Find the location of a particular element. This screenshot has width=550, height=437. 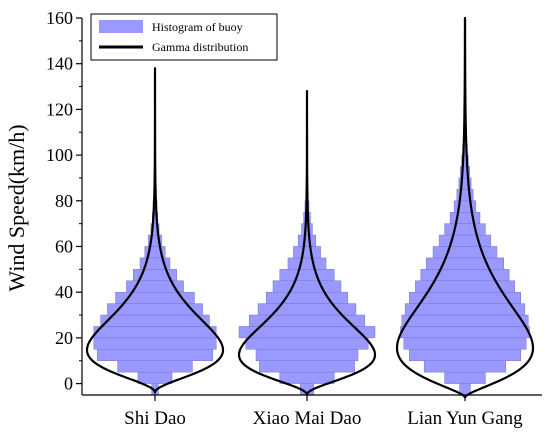

x-axis-ticks: Shi Dao Xiao Mai Dao Lian Yun Gang is located at coordinates (323, 412).